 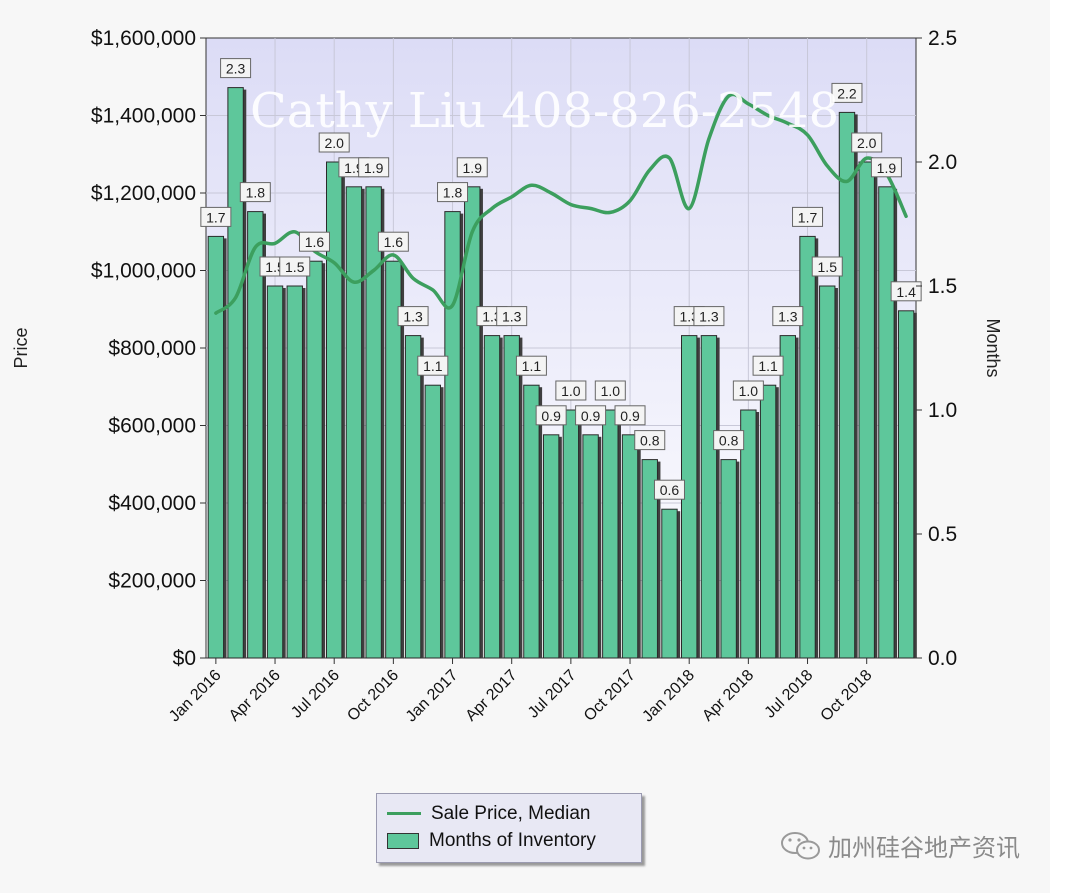 I want to click on data-label: 2.0, so click(x=334, y=142).